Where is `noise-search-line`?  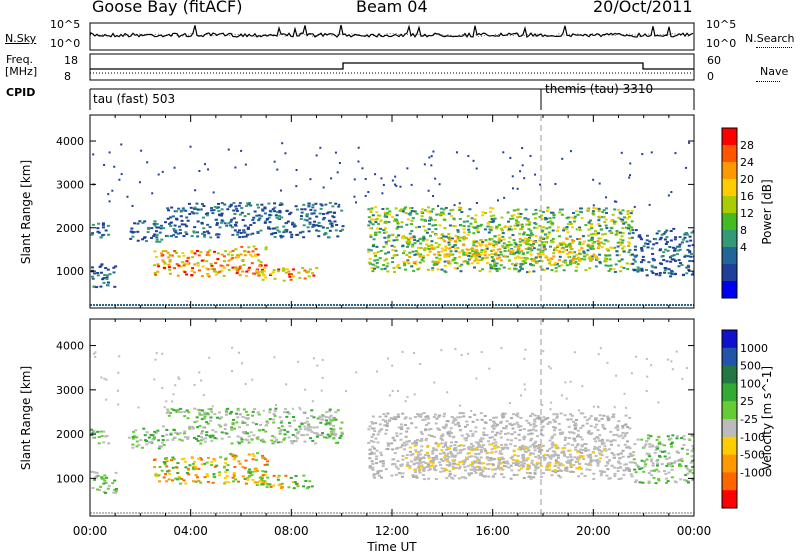
noise-search-line is located at coordinates (390, 35).